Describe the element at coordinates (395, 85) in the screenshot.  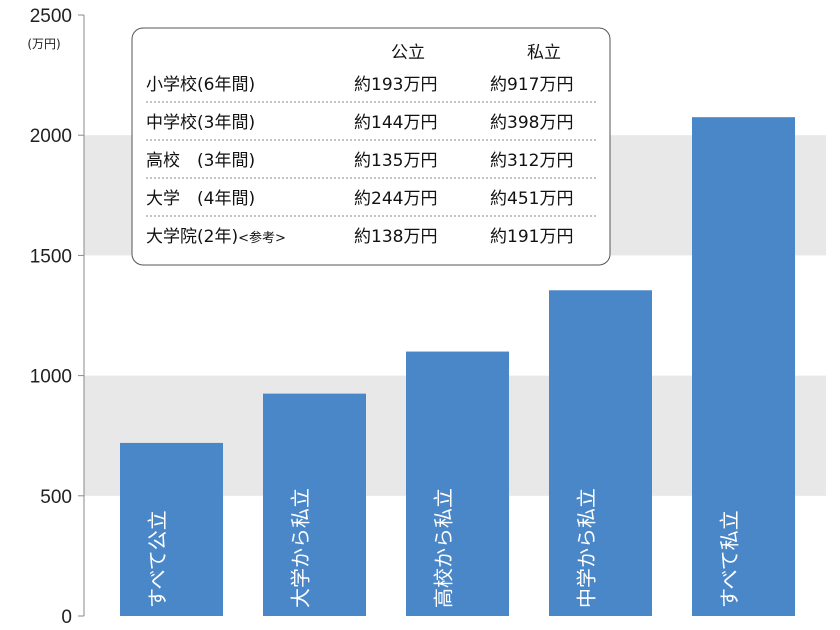
I see `inset-row-public-value: 約193万円` at that location.